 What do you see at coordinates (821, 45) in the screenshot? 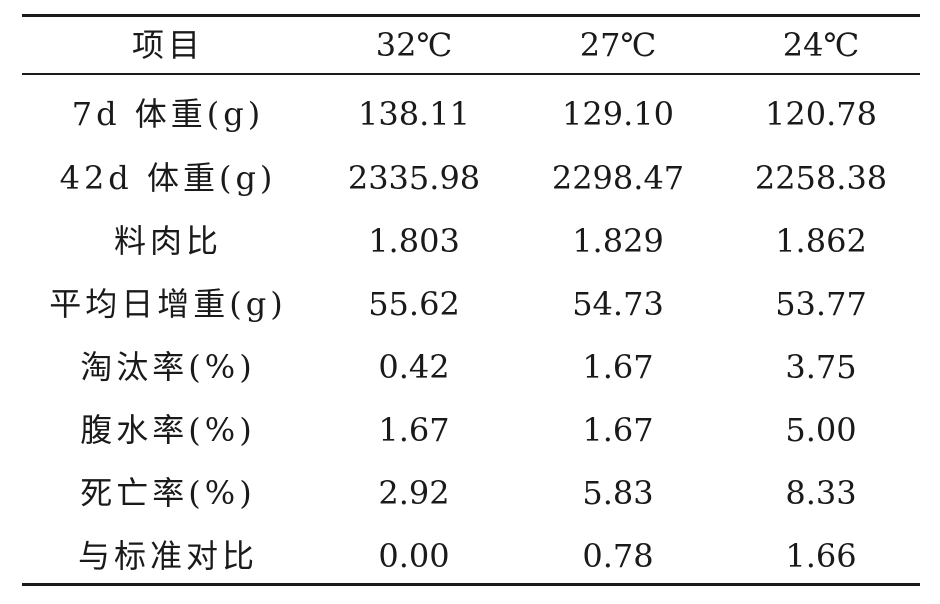
I see `header-24c: 24℃` at bounding box center [821, 45].